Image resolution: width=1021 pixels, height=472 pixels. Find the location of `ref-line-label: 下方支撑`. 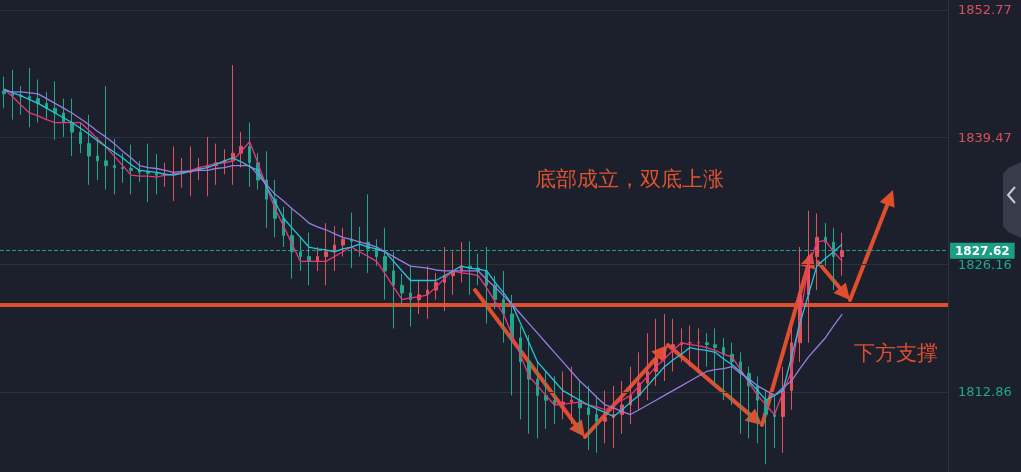

ref-line-label: 下方支撑 is located at coordinates (896, 352).